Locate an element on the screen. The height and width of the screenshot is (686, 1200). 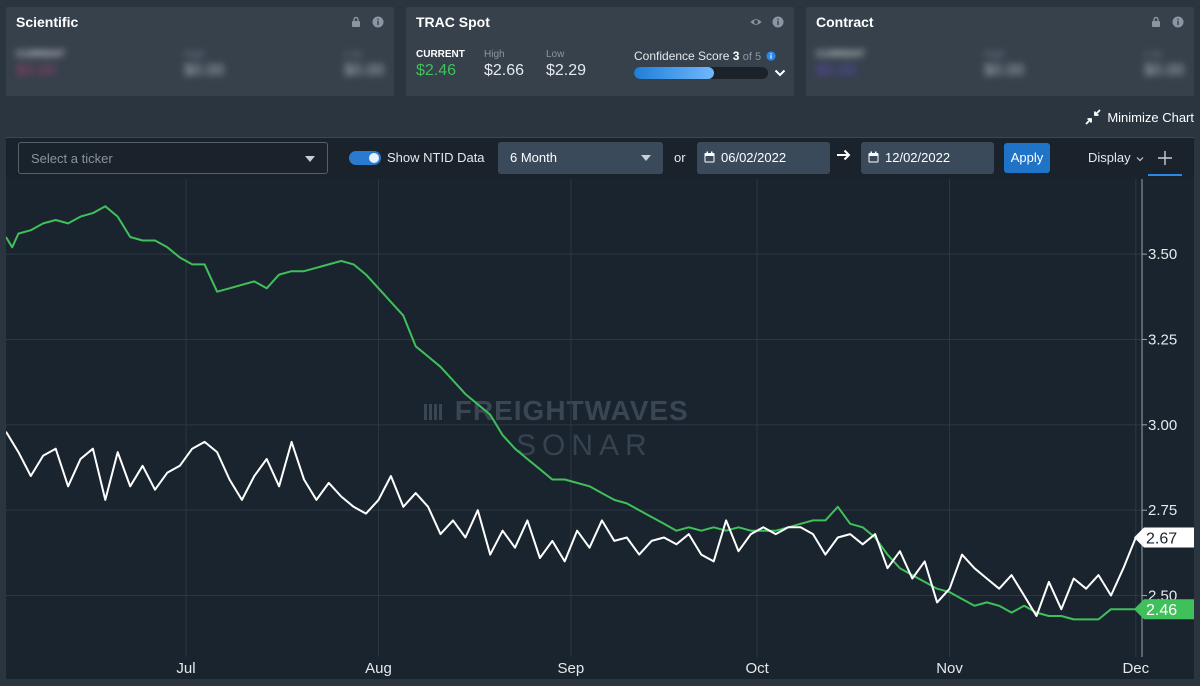
low-metric: Low $2.29 is located at coordinates (566, 64).